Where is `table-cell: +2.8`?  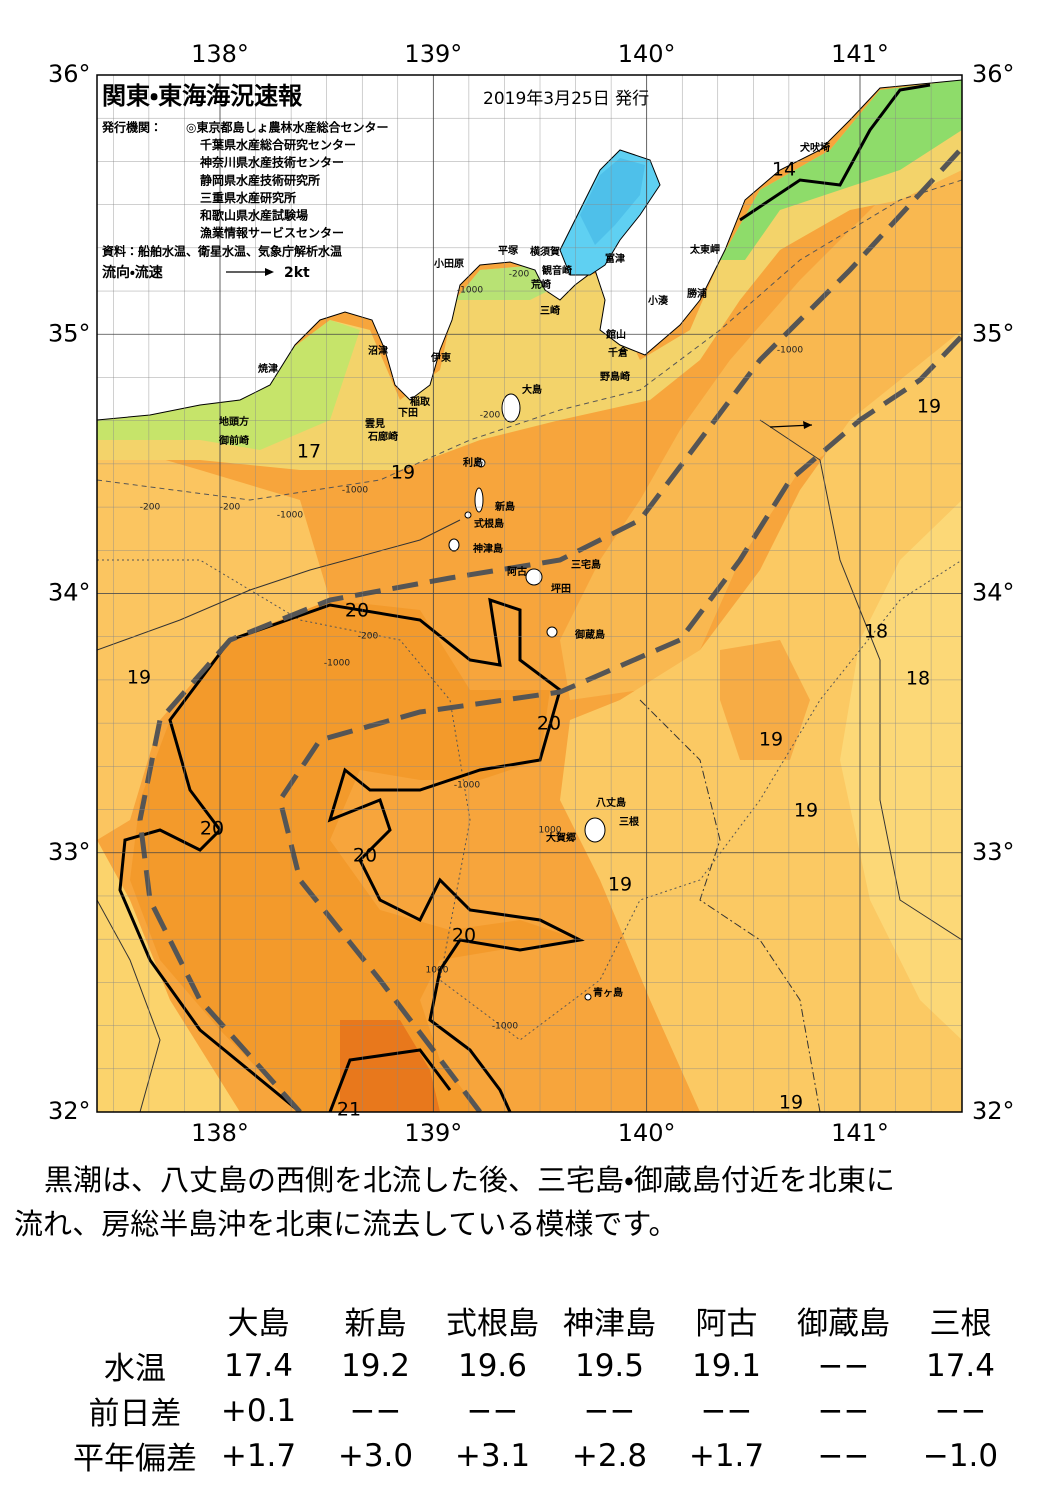 table-cell: +2.8 is located at coordinates (609, 1455).